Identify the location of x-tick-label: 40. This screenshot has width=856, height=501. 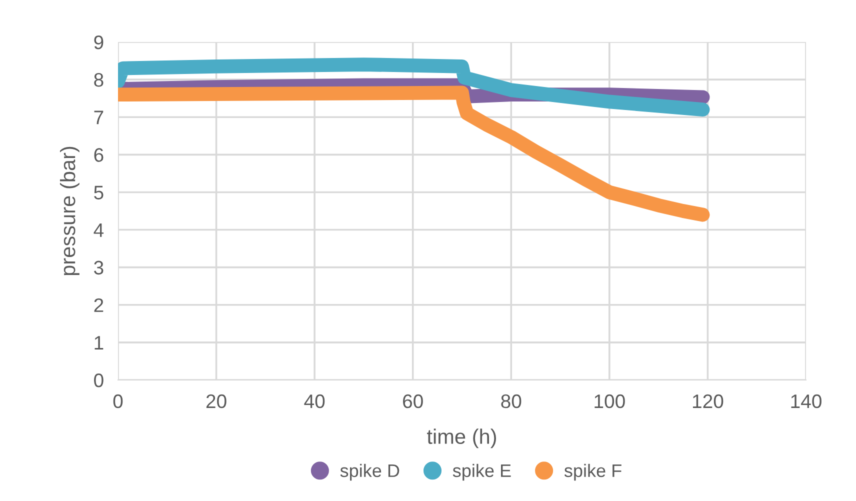
(314, 401).